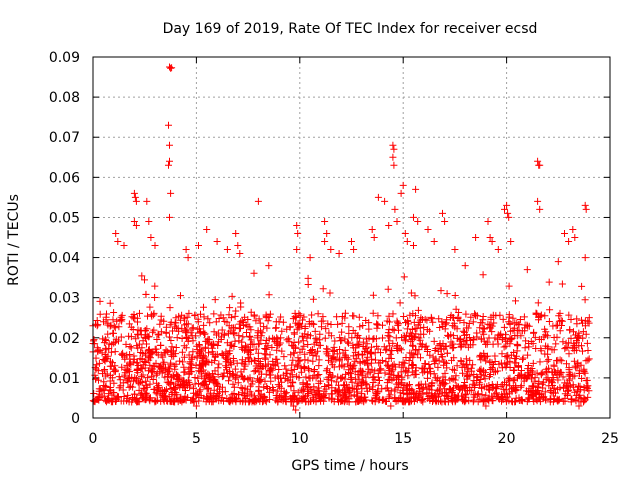 The height and width of the screenshot is (480, 640). Describe the element at coordinates (403, 439) in the screenshot. I see `x-tick-label: 15` at that location.